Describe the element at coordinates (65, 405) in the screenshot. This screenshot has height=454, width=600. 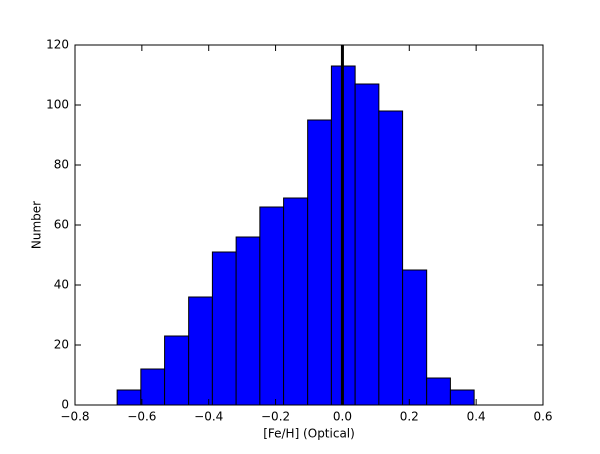
I see `y-tick-label: 0` at that location.